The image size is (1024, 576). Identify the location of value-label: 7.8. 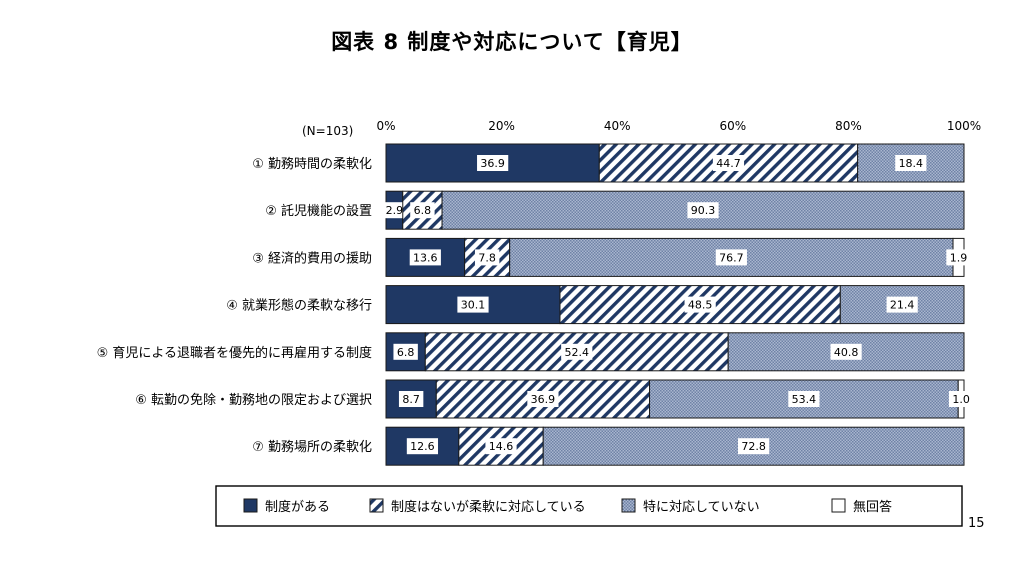
(487, 257).